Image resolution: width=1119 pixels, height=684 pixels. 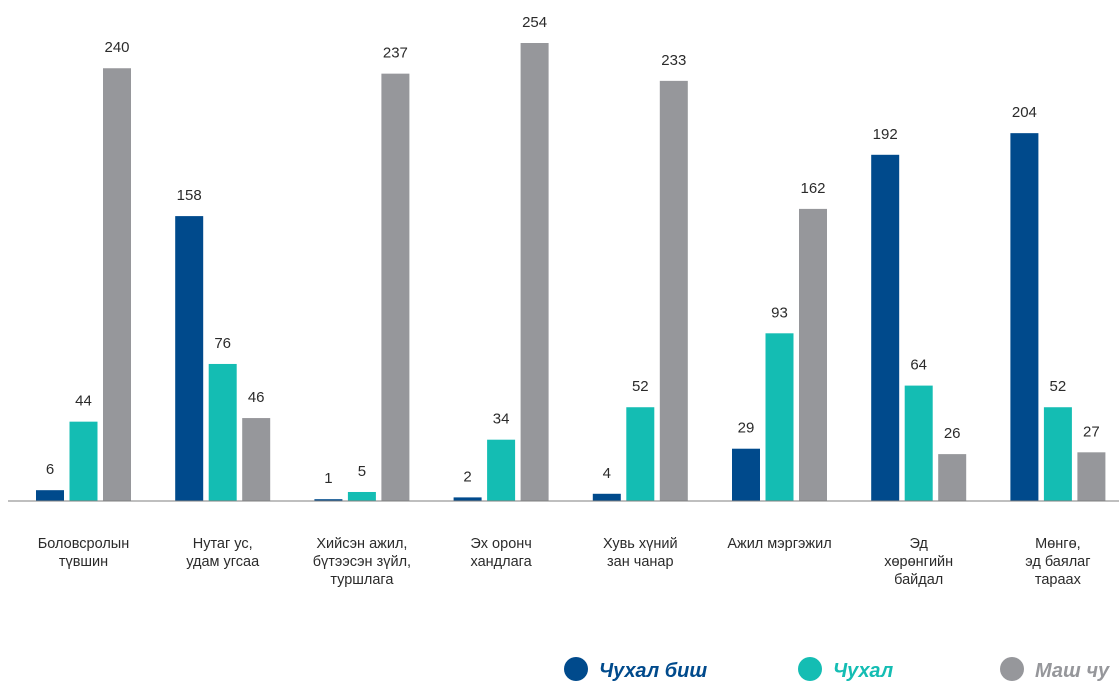 I want to click on value-label: 44, so click(x=83, y=401).